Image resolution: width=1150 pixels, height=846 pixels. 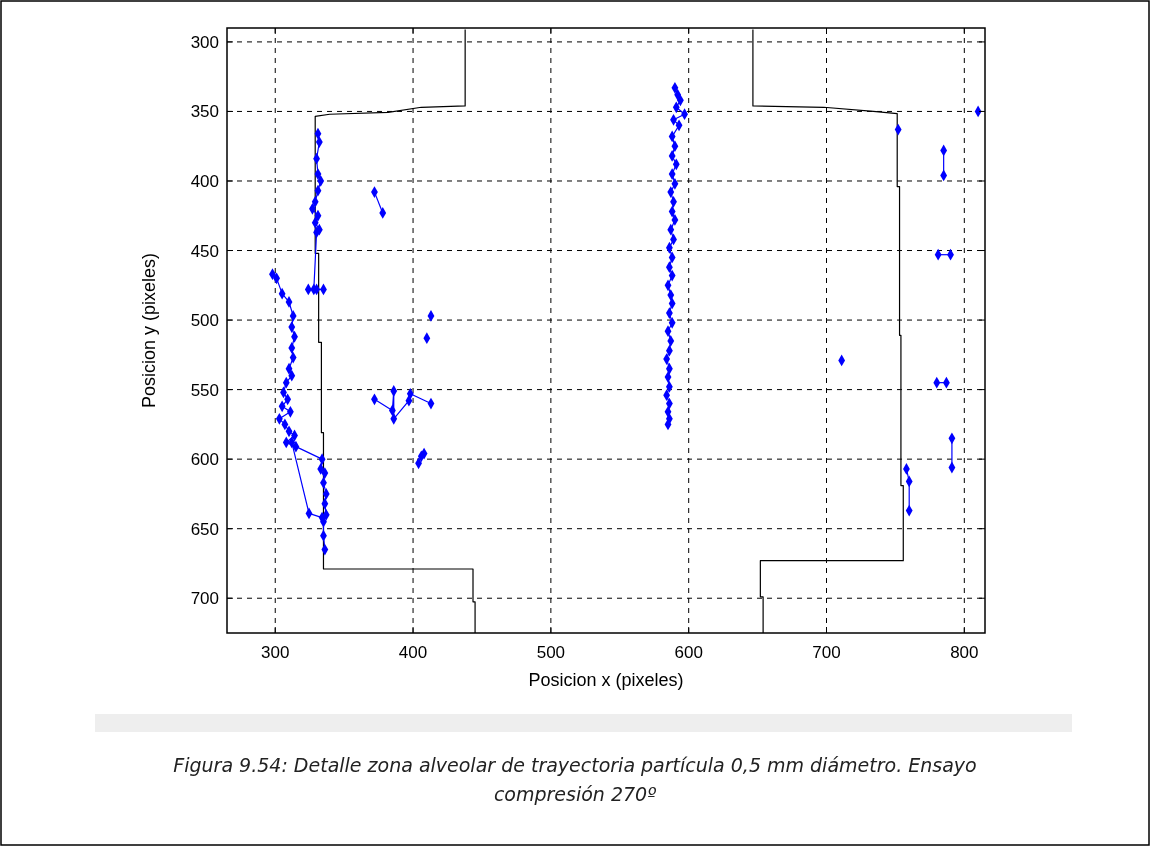 I want to click on y-tick-label: 650, so click(x=204, y=529).